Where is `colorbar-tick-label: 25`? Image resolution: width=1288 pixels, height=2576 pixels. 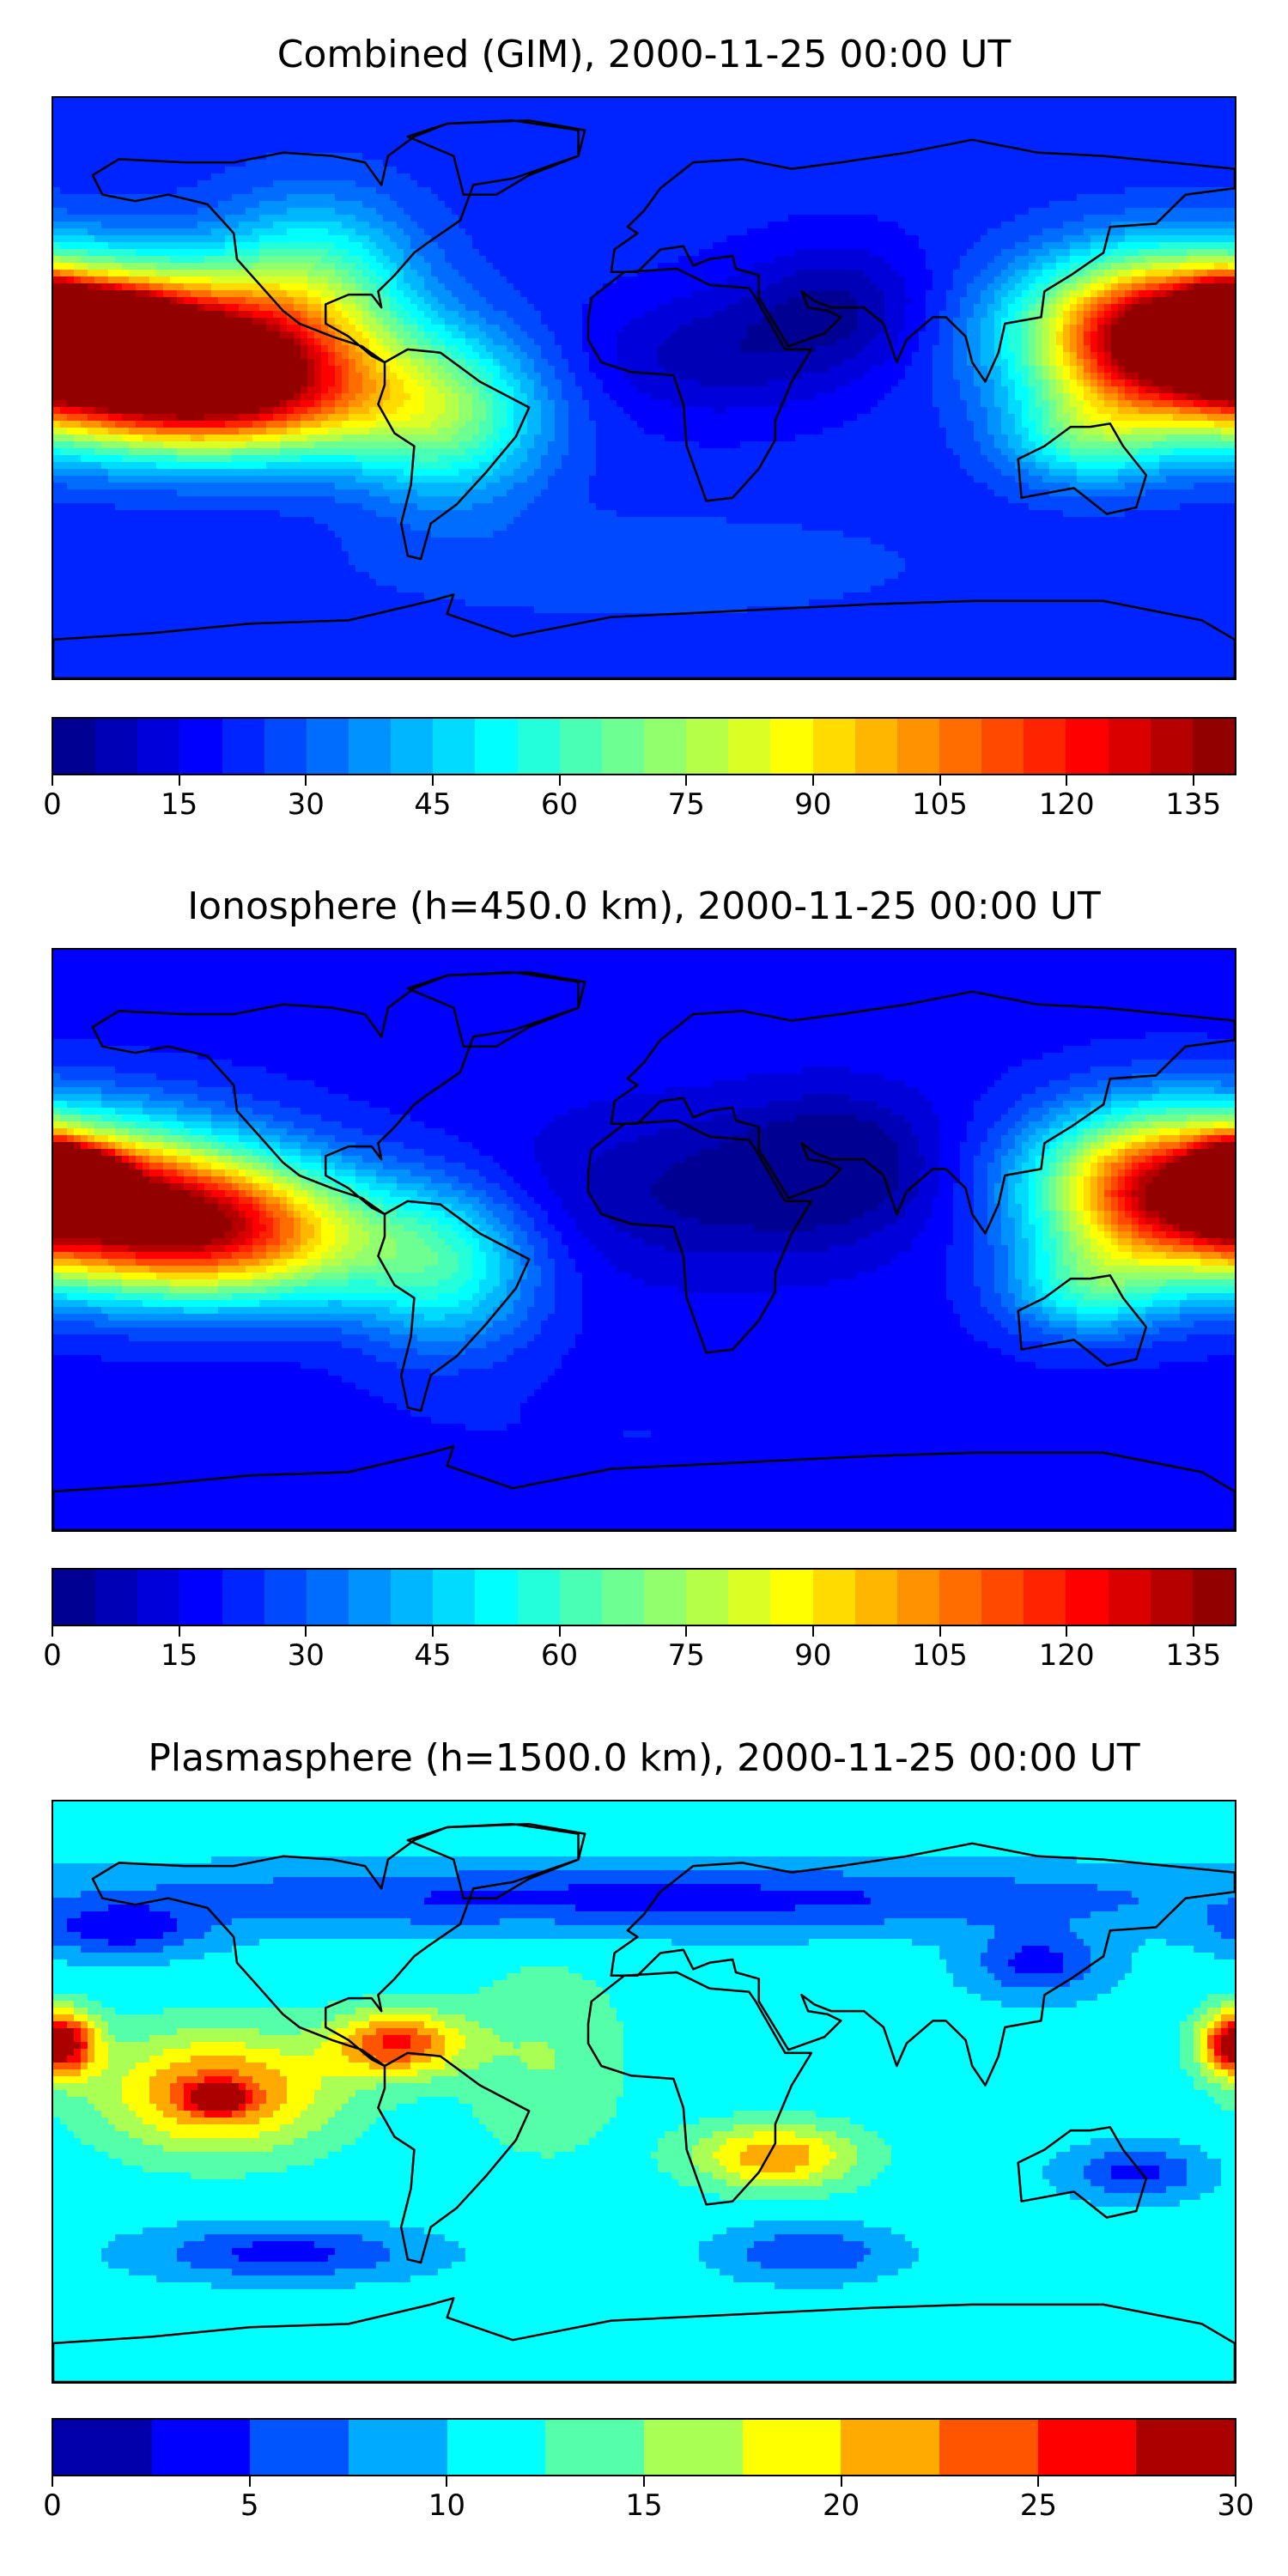 colorbar-tick-label: 25 is located at coordinates (1038, 2506).